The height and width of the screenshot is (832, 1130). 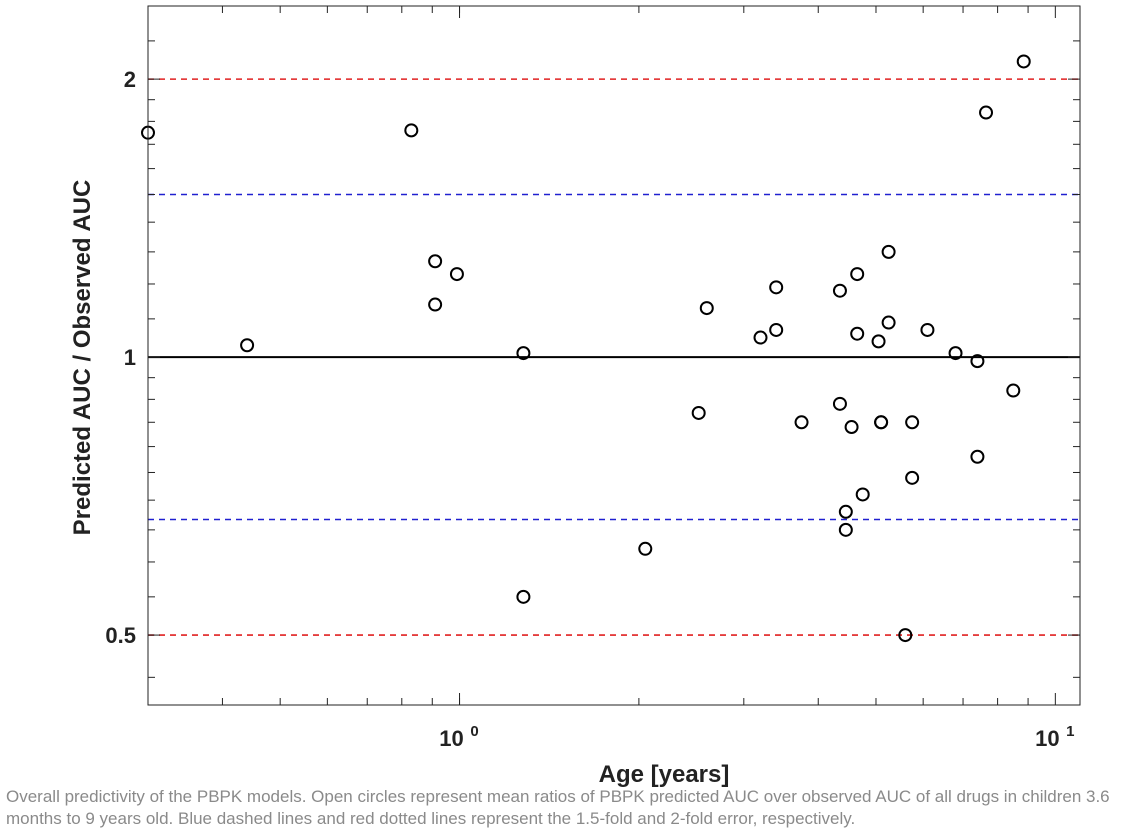 I want to click on y-tick-label: 2, so click(x=130, y=79).